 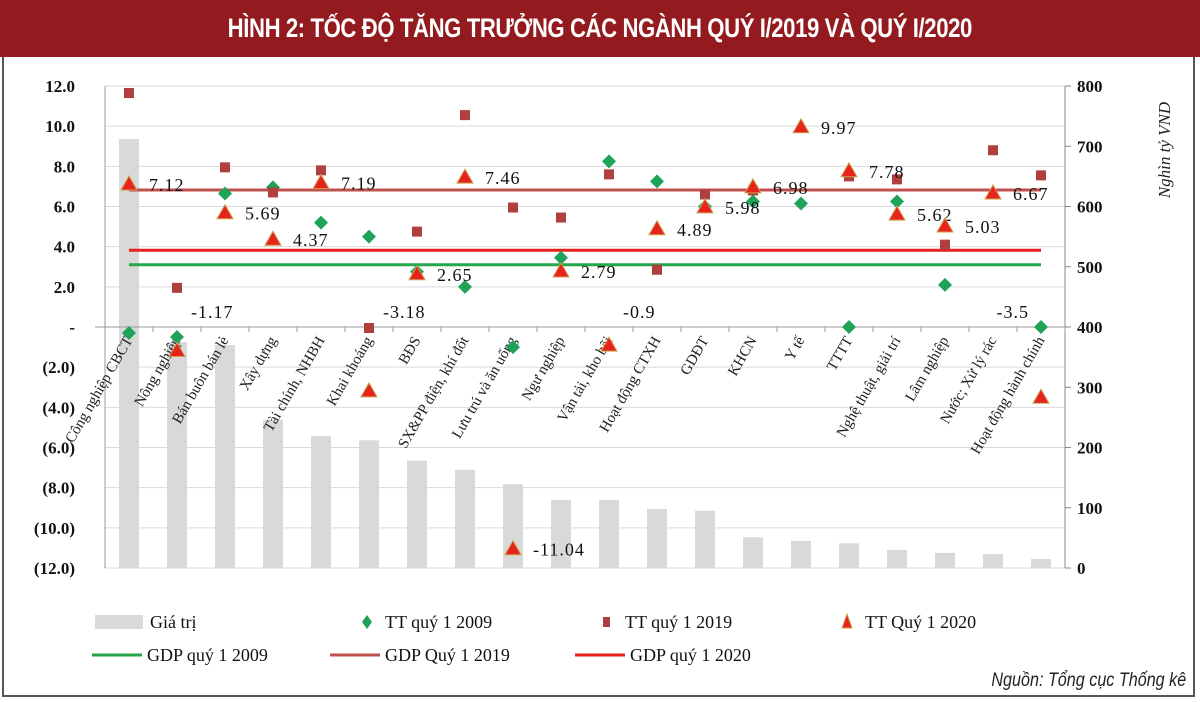 What do you see at coordinates (639, 312) in the screenshot?
I see `data-label: -0.9` at bounding box center [639, 312].